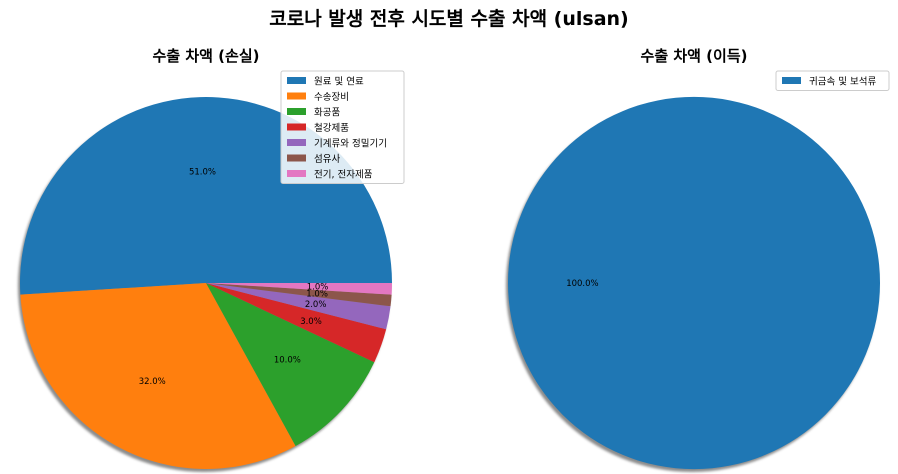  What do you see at coordinates (327, 159) in the screenshot?
I see `legend-label: 섬유사` at bounding box center [327, 159].